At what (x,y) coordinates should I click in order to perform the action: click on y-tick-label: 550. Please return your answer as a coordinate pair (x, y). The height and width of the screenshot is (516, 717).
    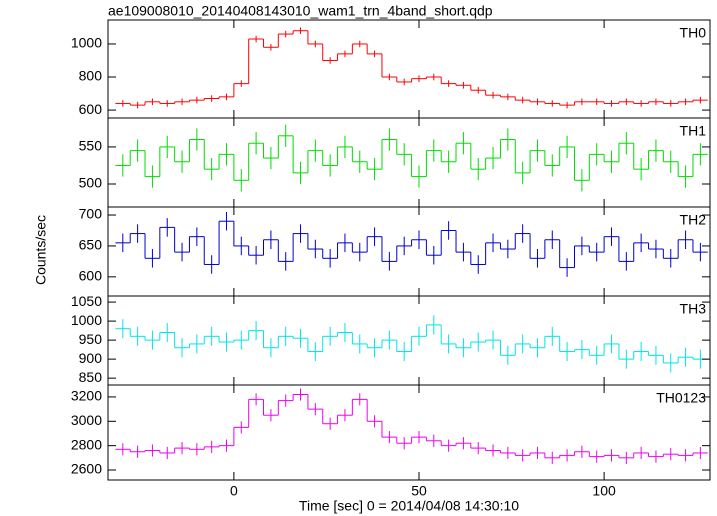
    Looking at the image, I should click on (91, 146).